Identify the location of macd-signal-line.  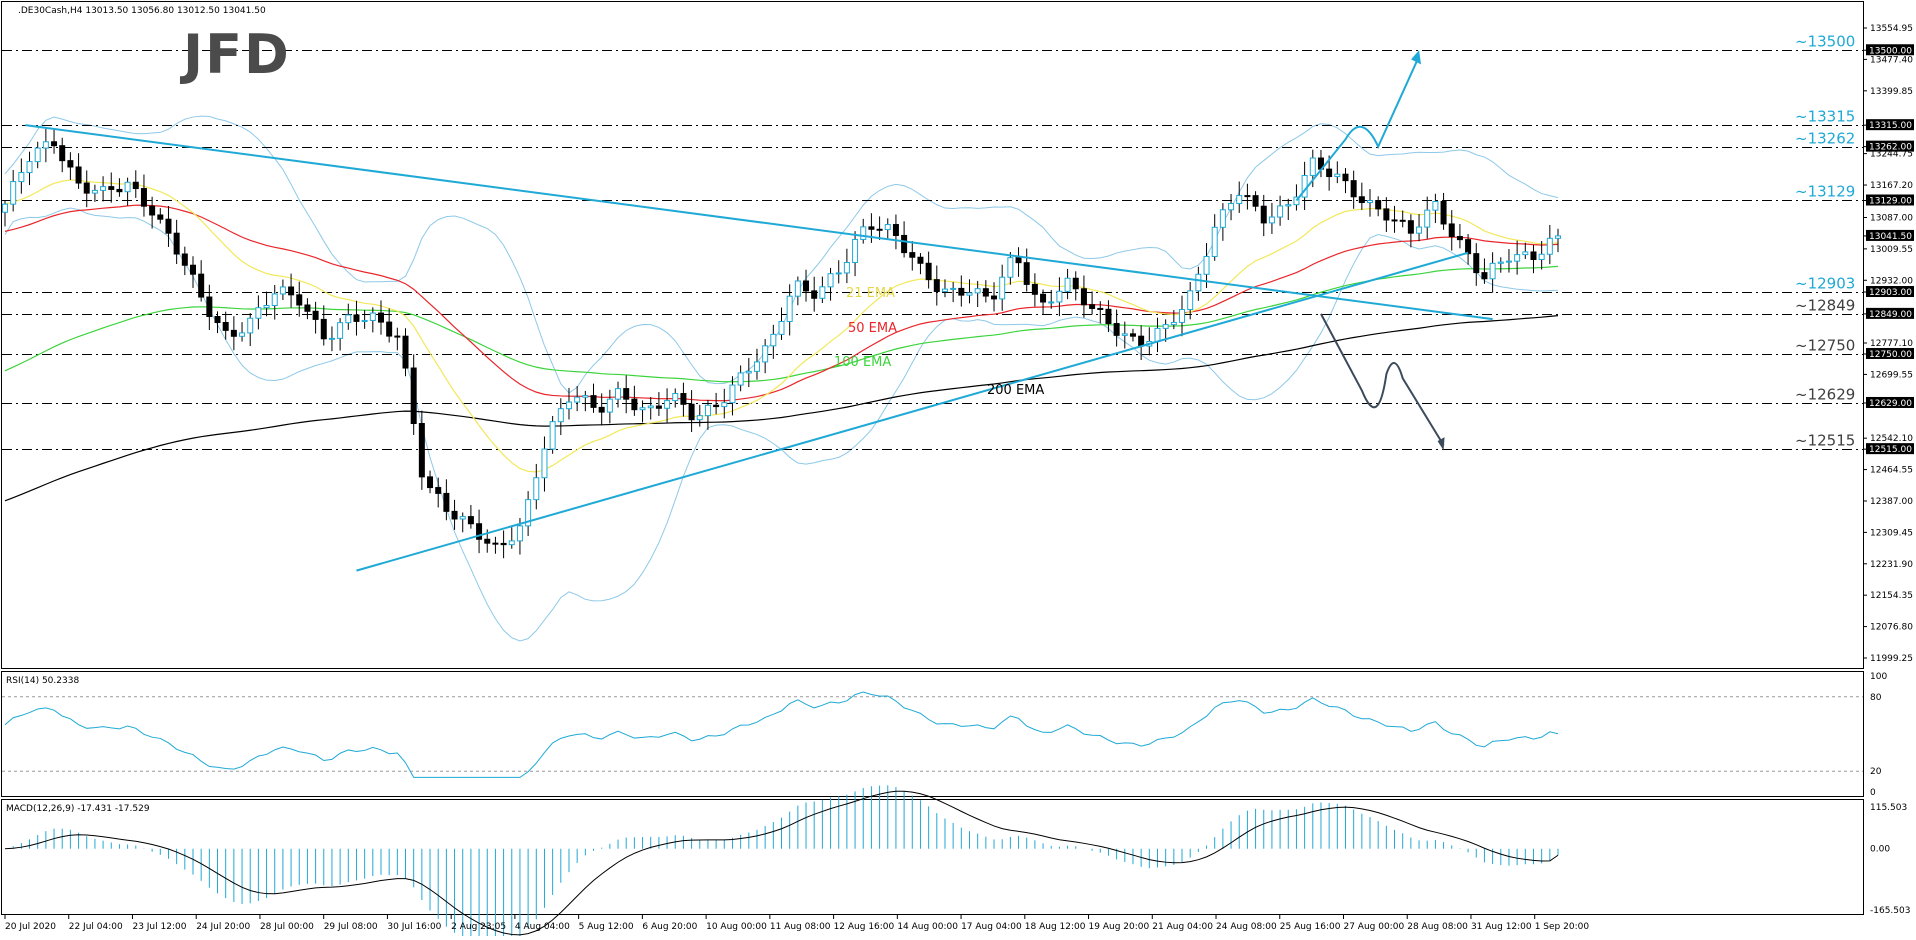
(781, 863).